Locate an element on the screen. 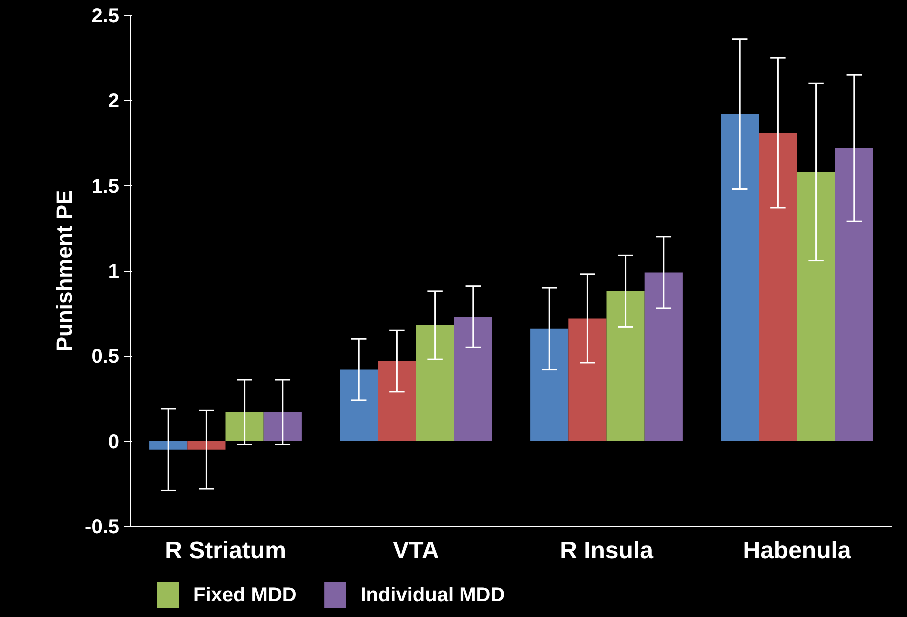 The height and width of the screenshot is (617, 907). y-tick-label: 1 is located at coordinates (114, 272).